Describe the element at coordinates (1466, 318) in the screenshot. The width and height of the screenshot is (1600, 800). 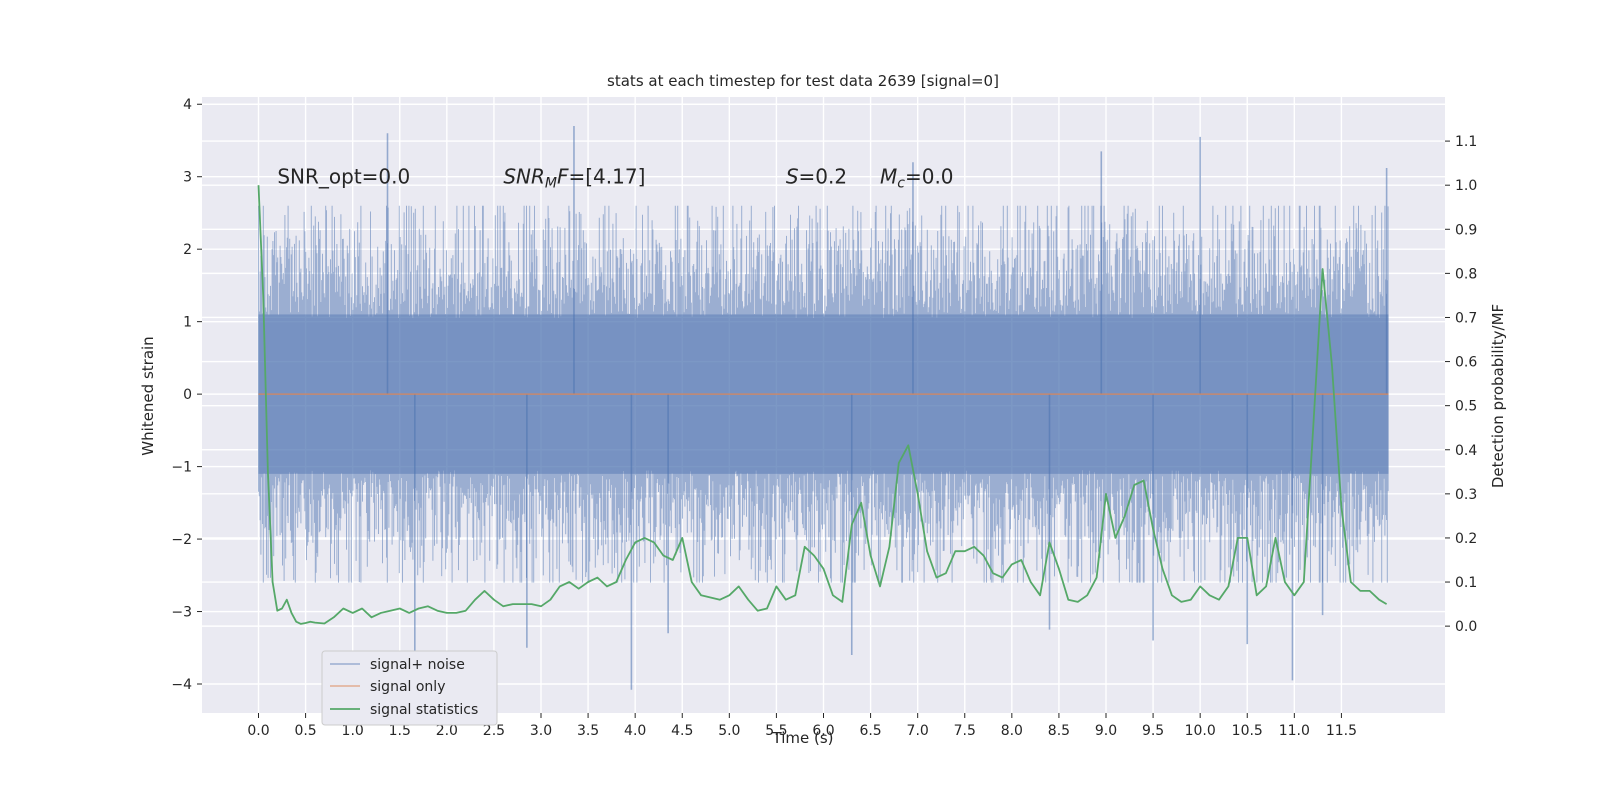
I see `y2-tick-label: 0.7` at that location.